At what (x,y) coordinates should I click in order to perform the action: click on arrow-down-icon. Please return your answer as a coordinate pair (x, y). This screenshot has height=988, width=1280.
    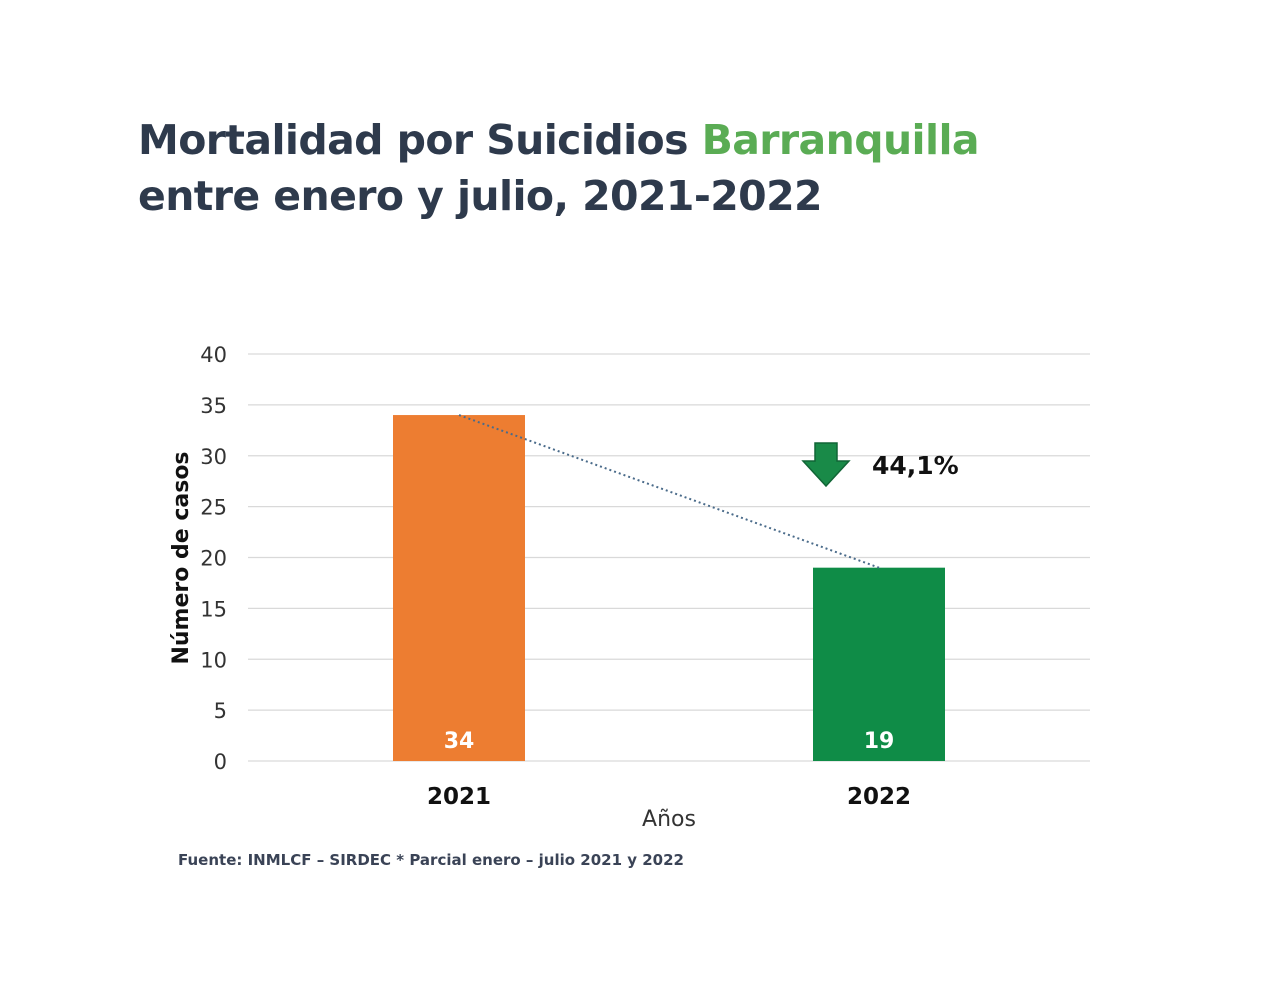
    Looking at the image, I should click on (826, 465).